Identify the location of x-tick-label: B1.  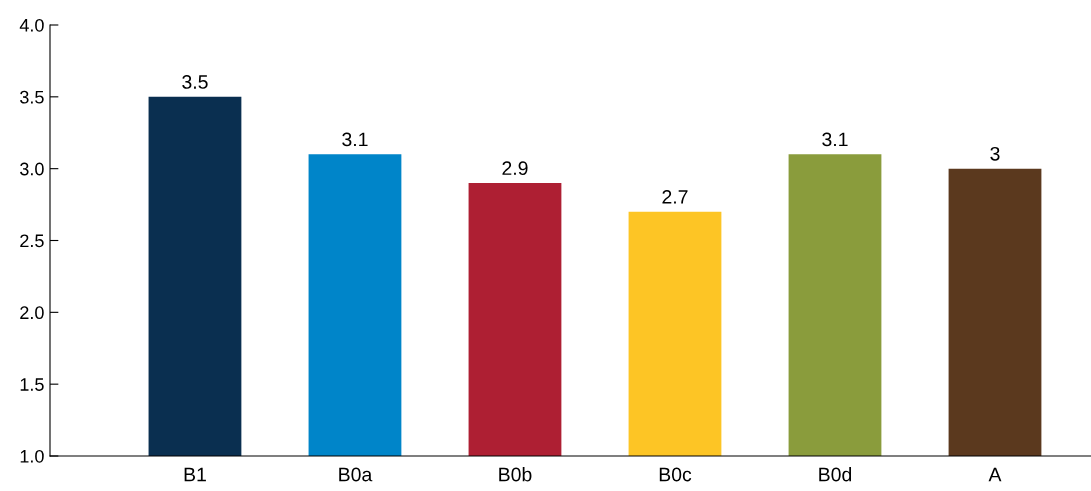
(195, 474).